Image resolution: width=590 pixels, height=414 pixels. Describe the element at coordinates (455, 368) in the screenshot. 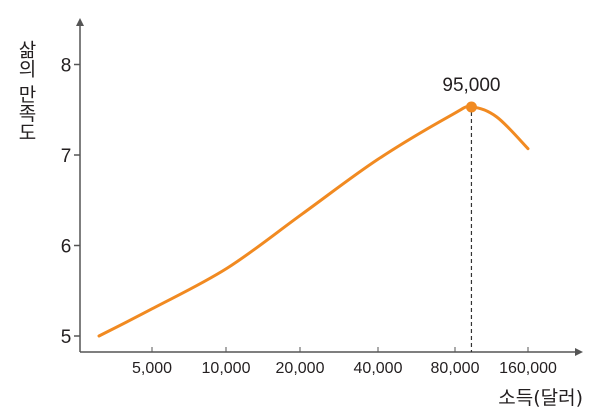

I see `x-tick-label: 80,000` at that location.